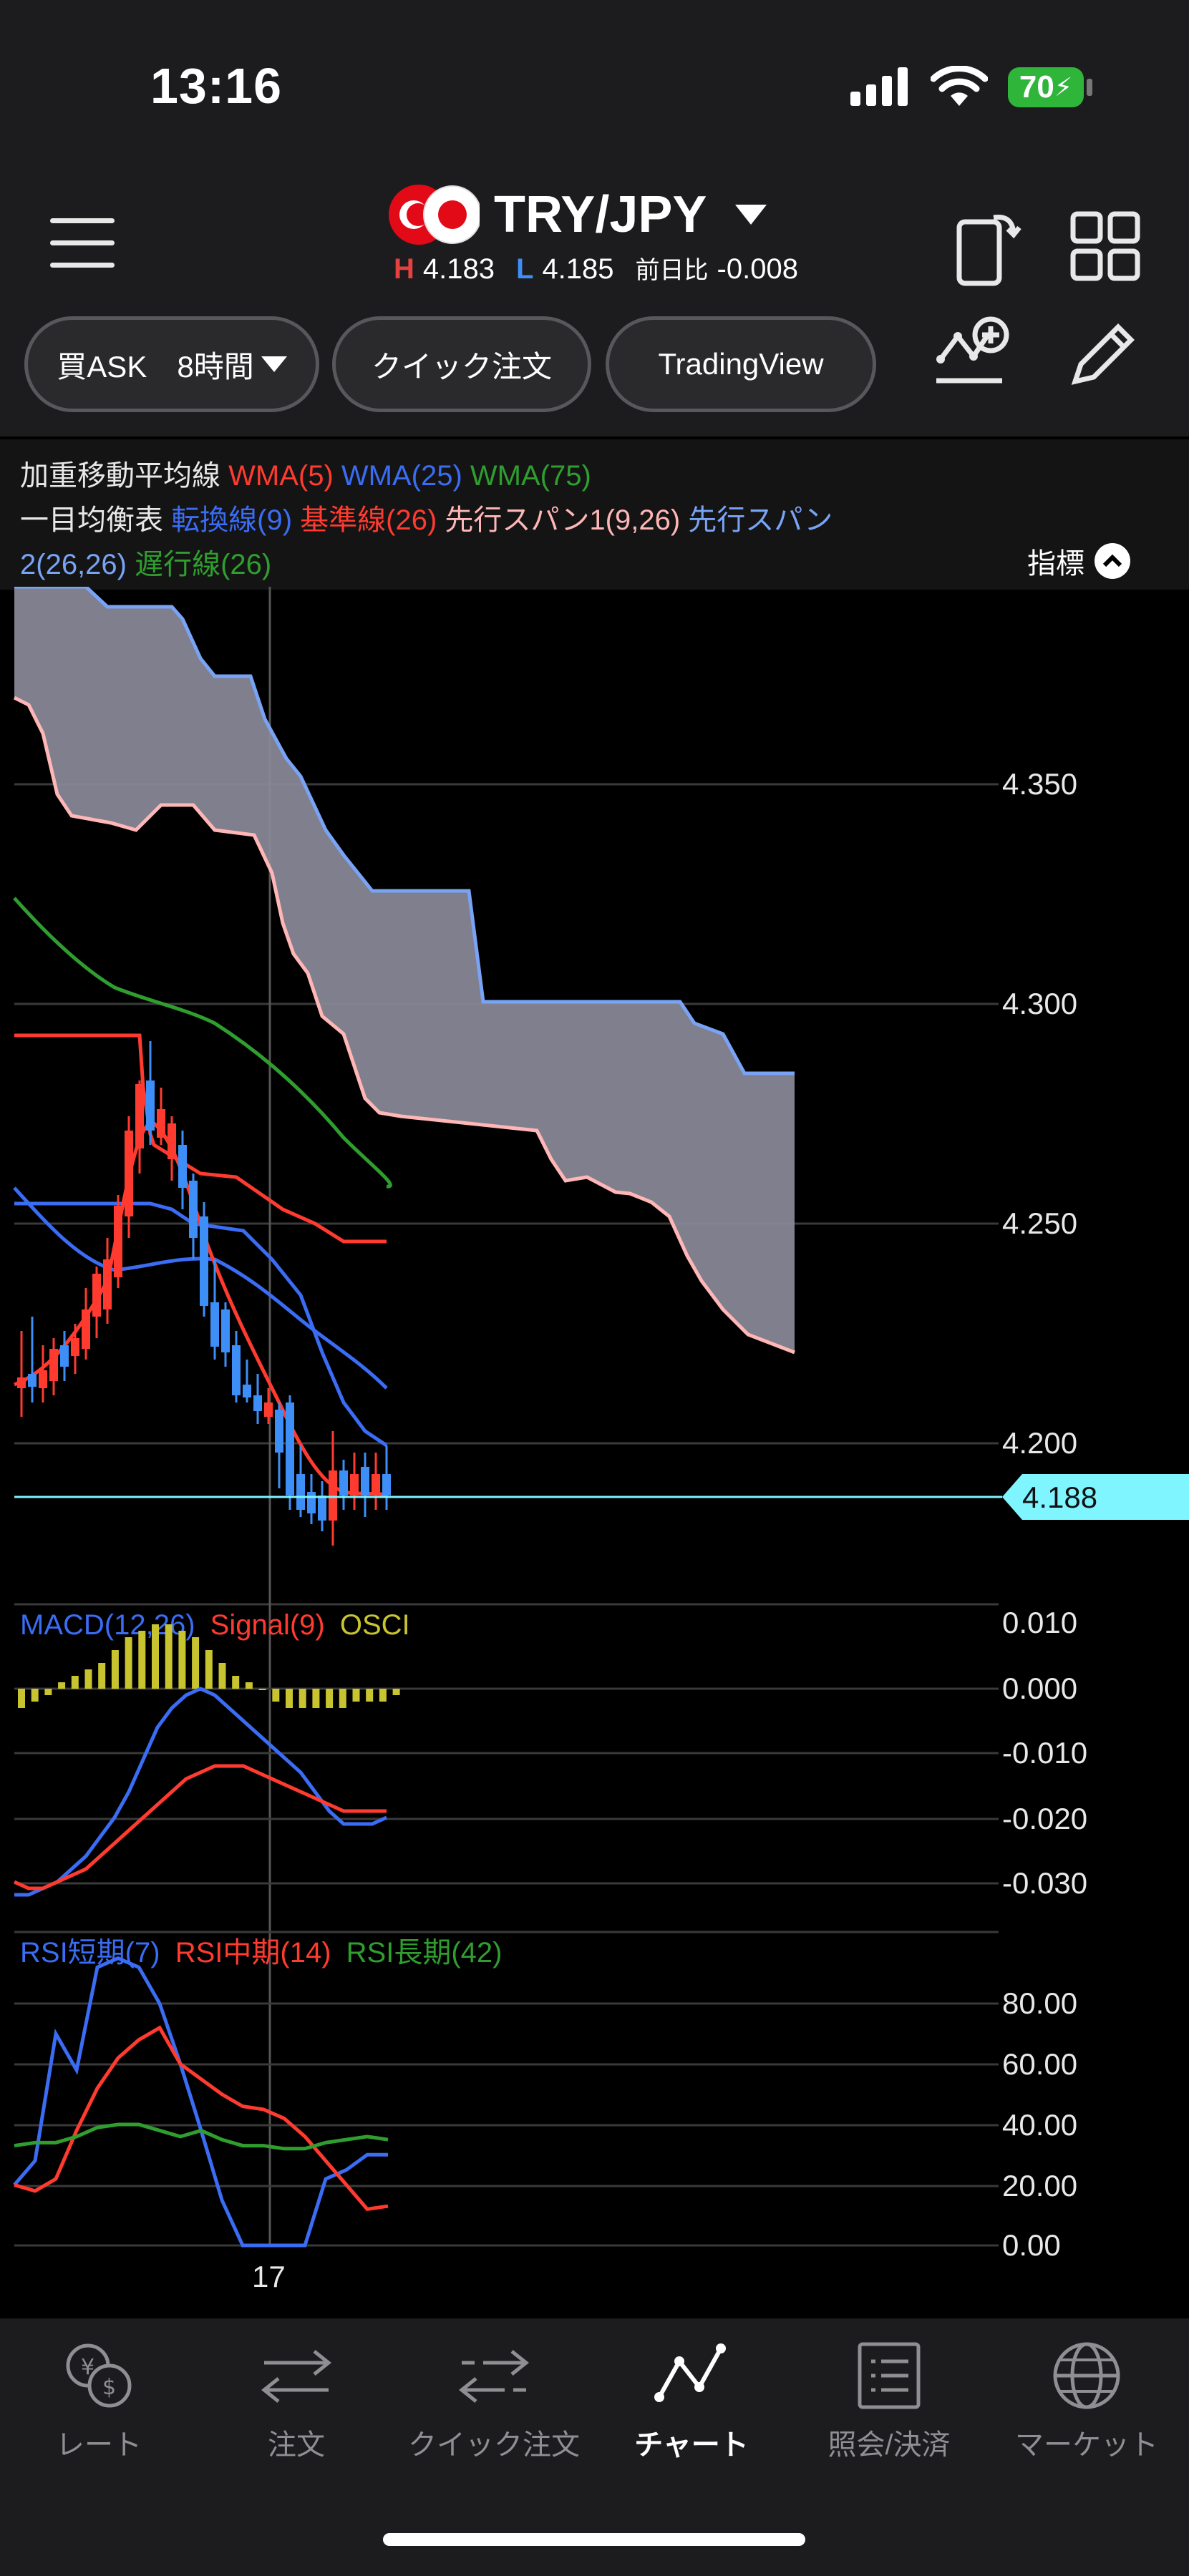 The height and width of the screenshot is (2576, 1189). Describe the element at coordinates (1039, 1622) in the screenshot. I see `macd-tick-0: 0.010` at that location.